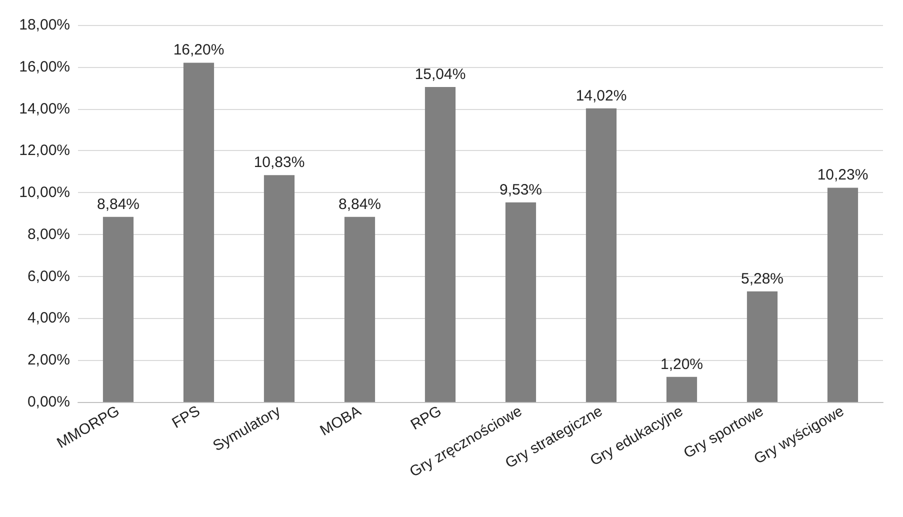 This screenshot has width=903, height=517. I want to click on y-tick-label: 14,00%, so click(44, 109).